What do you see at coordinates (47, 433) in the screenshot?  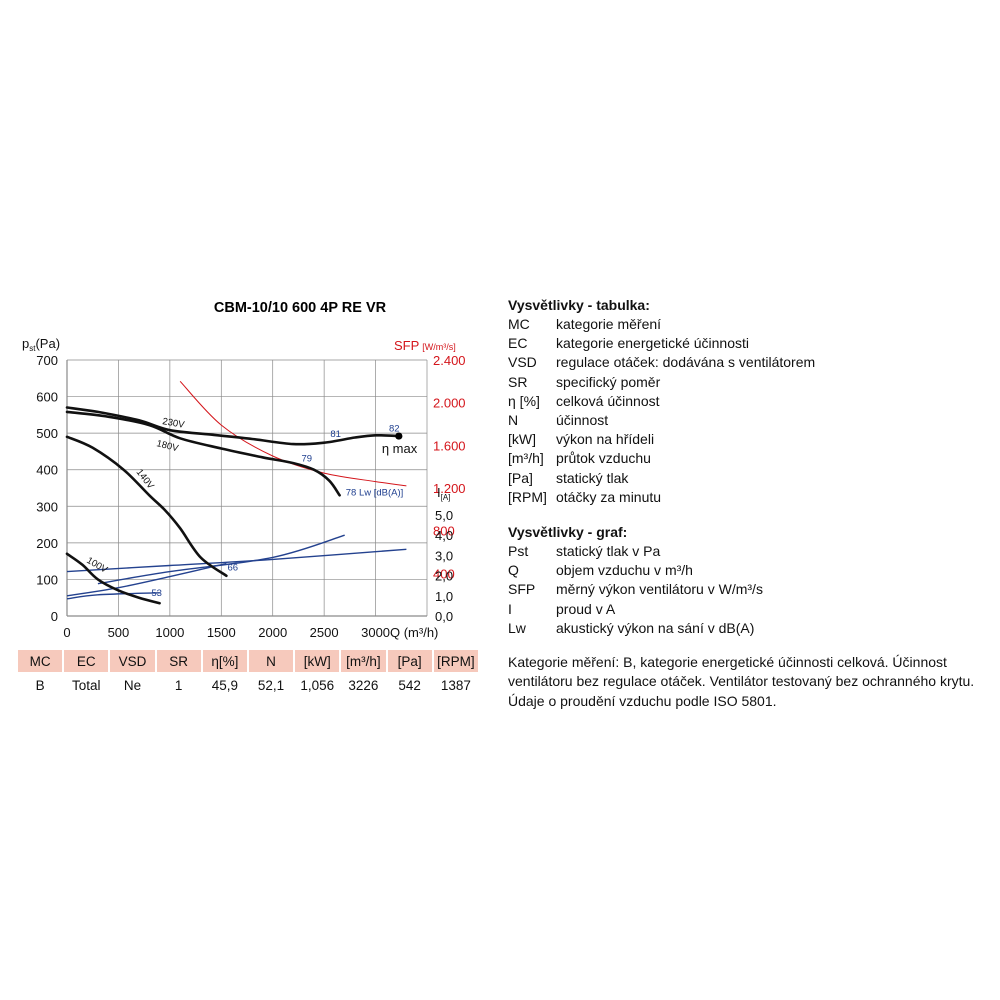 I see `y-tick-label: 500` at bounding box center [47, 433].